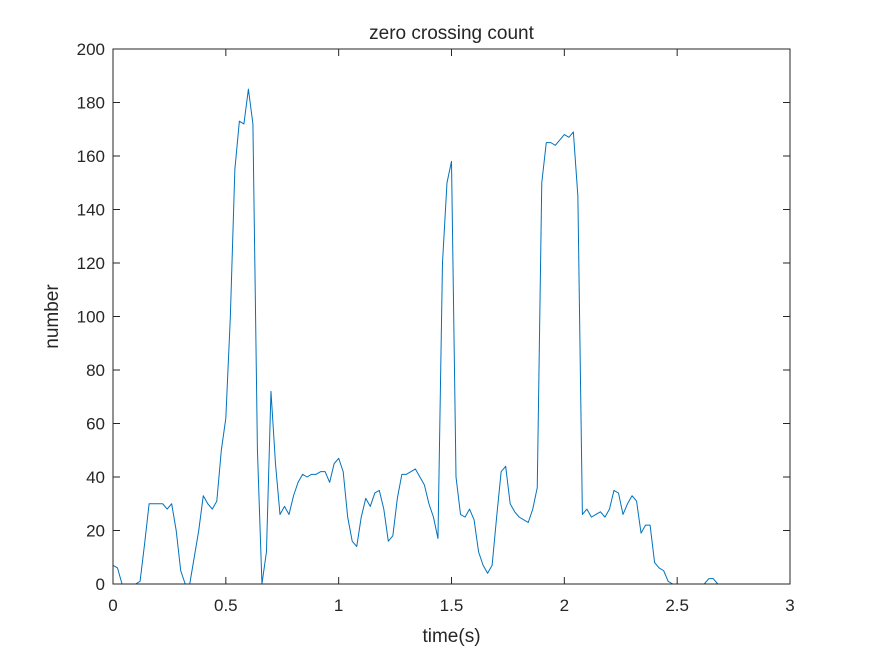 This screenshot has height=656, width=875. What do you see at coordinates (91, 103) in the screenshot?
I see `y-tick-label: 180` at bounding box center [91, 103].